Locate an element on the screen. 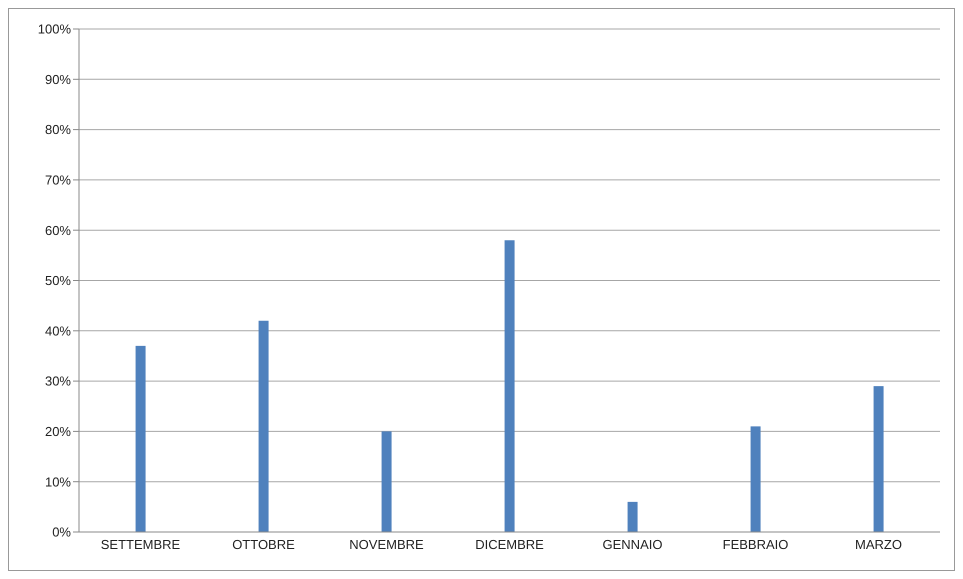 The width and height of the screenshot is (963, 579). y-tick-label: 60% is located at coordinates (58, 230).